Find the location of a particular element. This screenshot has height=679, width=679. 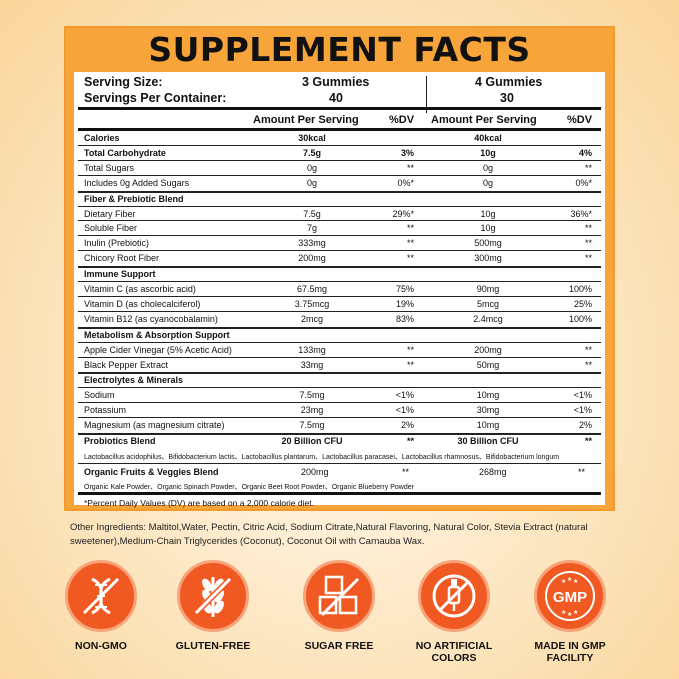

amount-3-gummies: 133mg is located at coordinates (312, 349).